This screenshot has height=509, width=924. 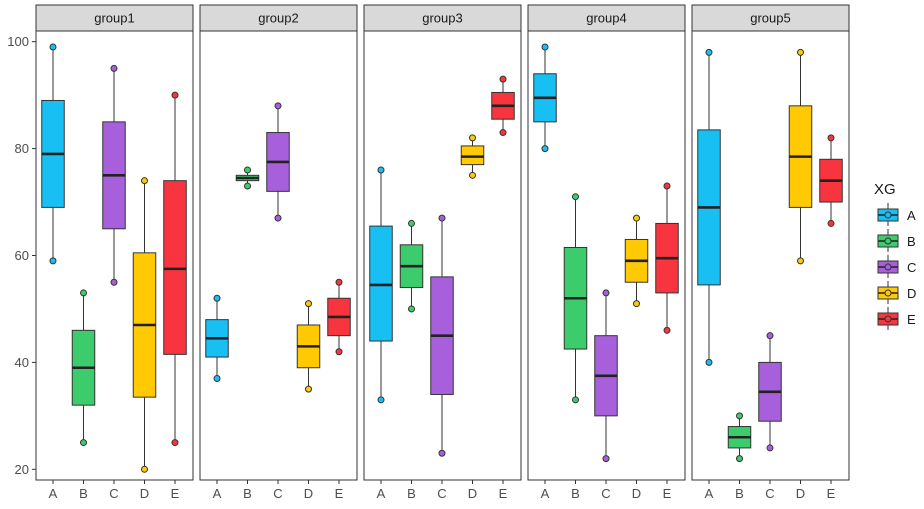 What do you see at coordinates (175, 267) in the screenshot?
I see `box-group1-E` at bounding box center [175, 267].